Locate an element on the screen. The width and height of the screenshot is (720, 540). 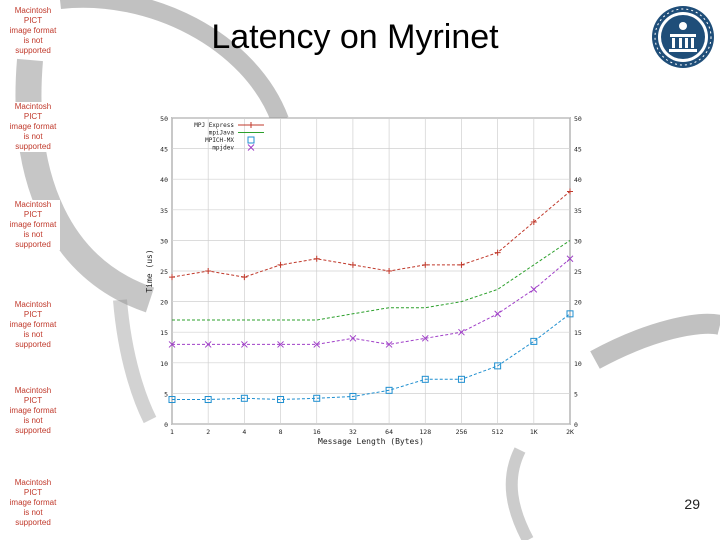
x-tick-label: 256 is located at coordinates (462, 432).